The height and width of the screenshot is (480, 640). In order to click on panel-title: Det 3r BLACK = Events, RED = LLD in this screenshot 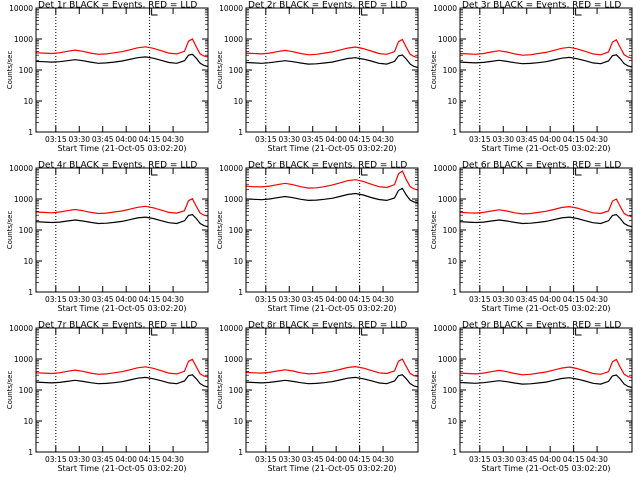, I will do `click(541, 6)`.